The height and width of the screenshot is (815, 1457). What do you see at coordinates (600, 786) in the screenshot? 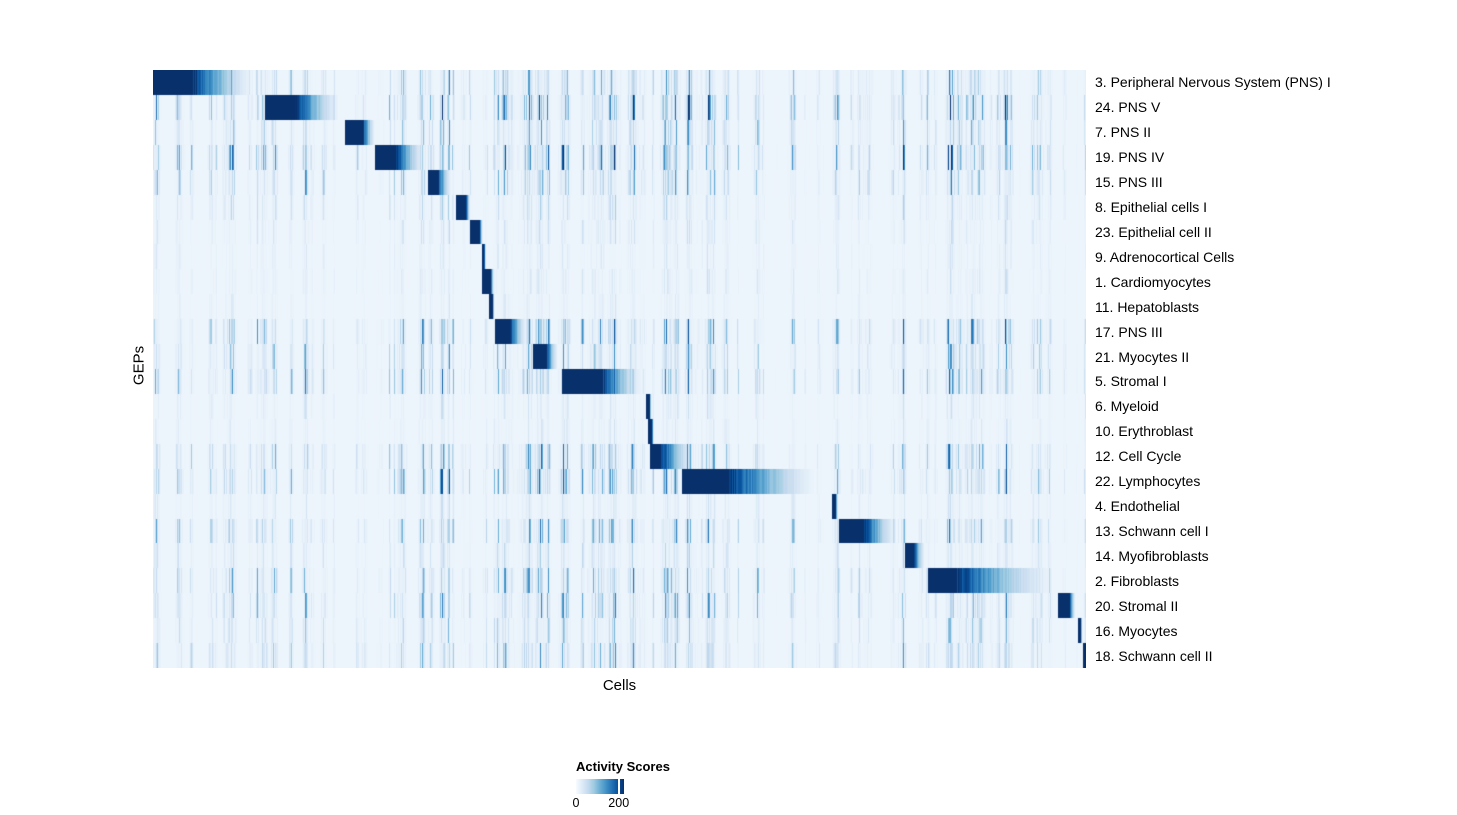
I see `colorbar-gradient` at bounding box center [600, 786].